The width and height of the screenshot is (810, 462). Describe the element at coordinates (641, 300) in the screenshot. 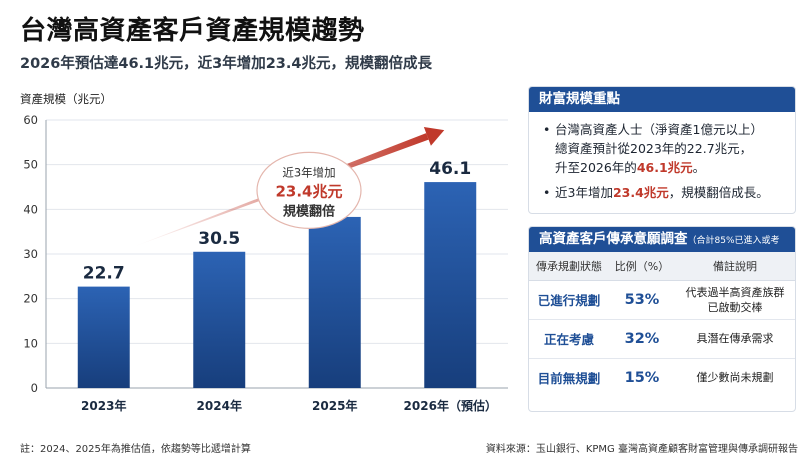

I see `percent-cell: 53%` at that location.